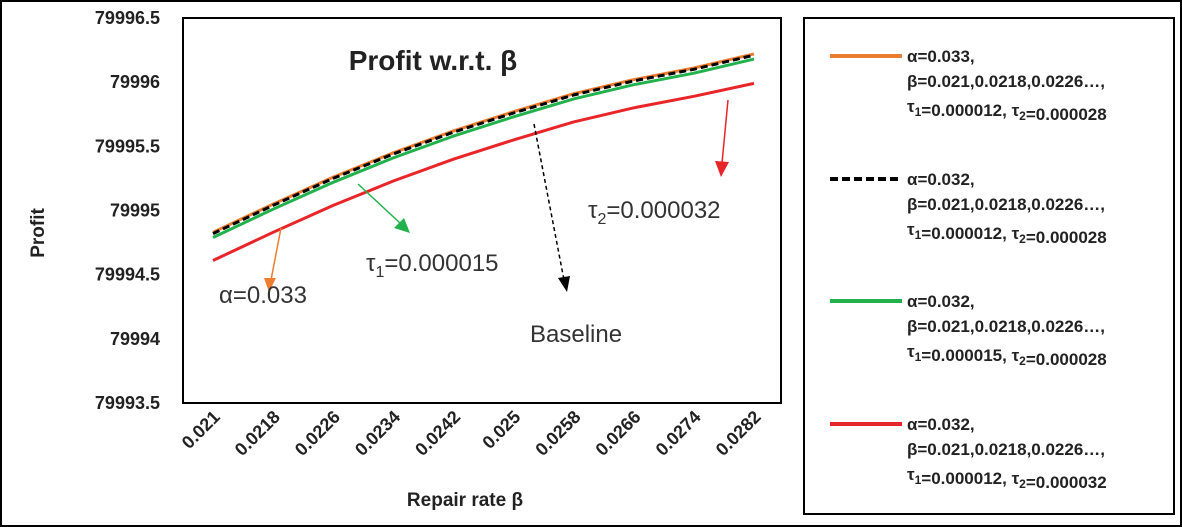 The width and height of the screenshot is (1182, 527). What do you see at coordinates (127, 146) in the screenshot?
I see `y-tick-label: 79995.5` at bounding box center [127, 146].